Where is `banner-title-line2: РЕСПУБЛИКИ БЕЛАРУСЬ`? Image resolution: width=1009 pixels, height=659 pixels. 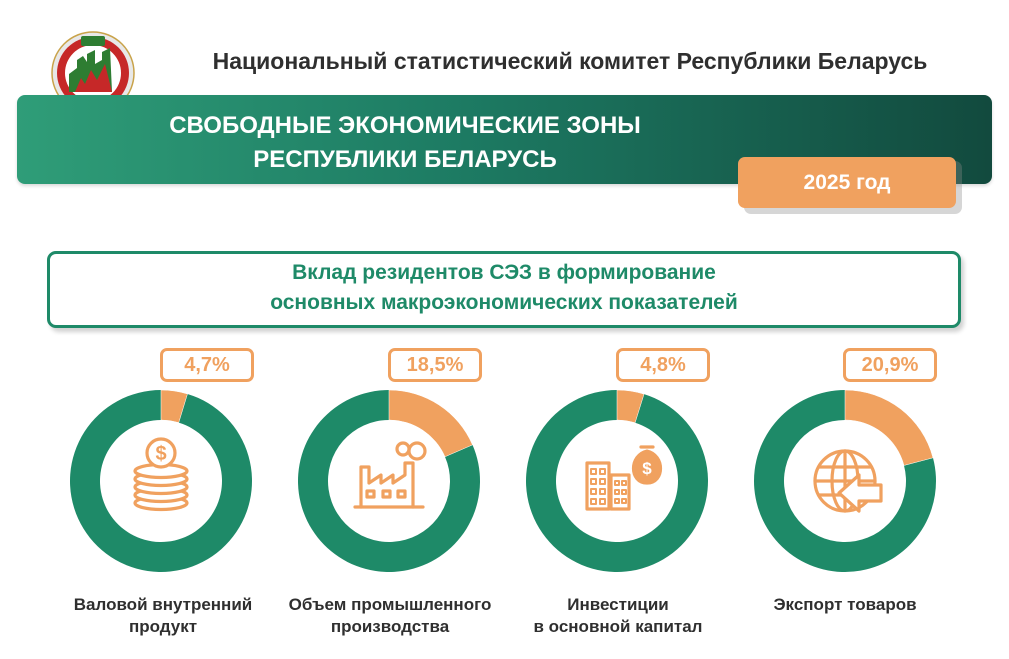
banner-title-line2: РЕСПУБЛИКИ БЕЛАРУСЬ is located at coordinates (405, 159).